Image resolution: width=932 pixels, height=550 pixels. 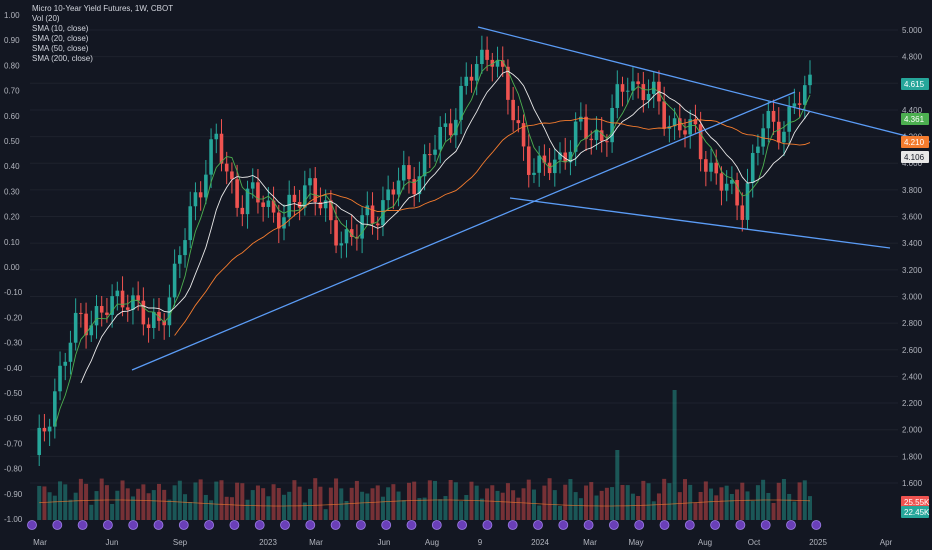 I want to click on x-tick-label: Mar, so click(x=316, y=542).